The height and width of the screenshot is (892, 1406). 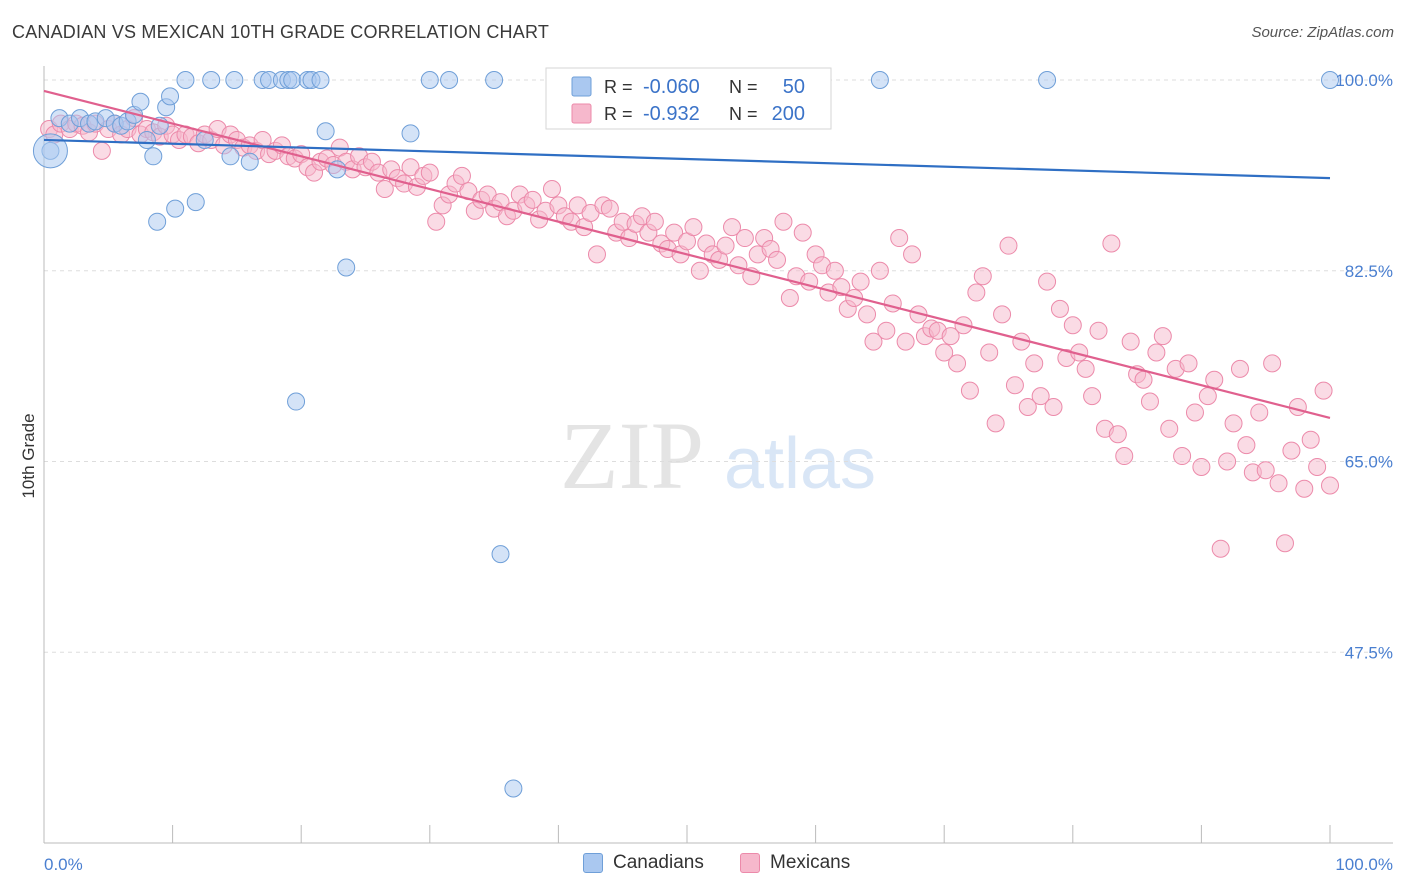 I want to click on legend-n-label-canadians: N =, so click(x=743, y=87).